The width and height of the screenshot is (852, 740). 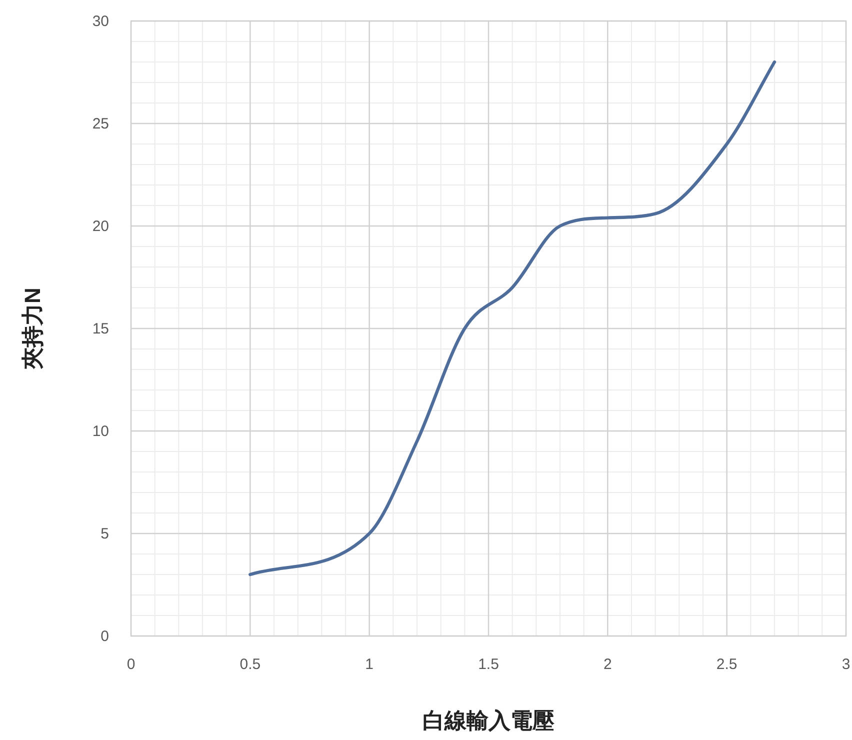 I want to click on y-tick-label: 0, so click(x=104, y=636).